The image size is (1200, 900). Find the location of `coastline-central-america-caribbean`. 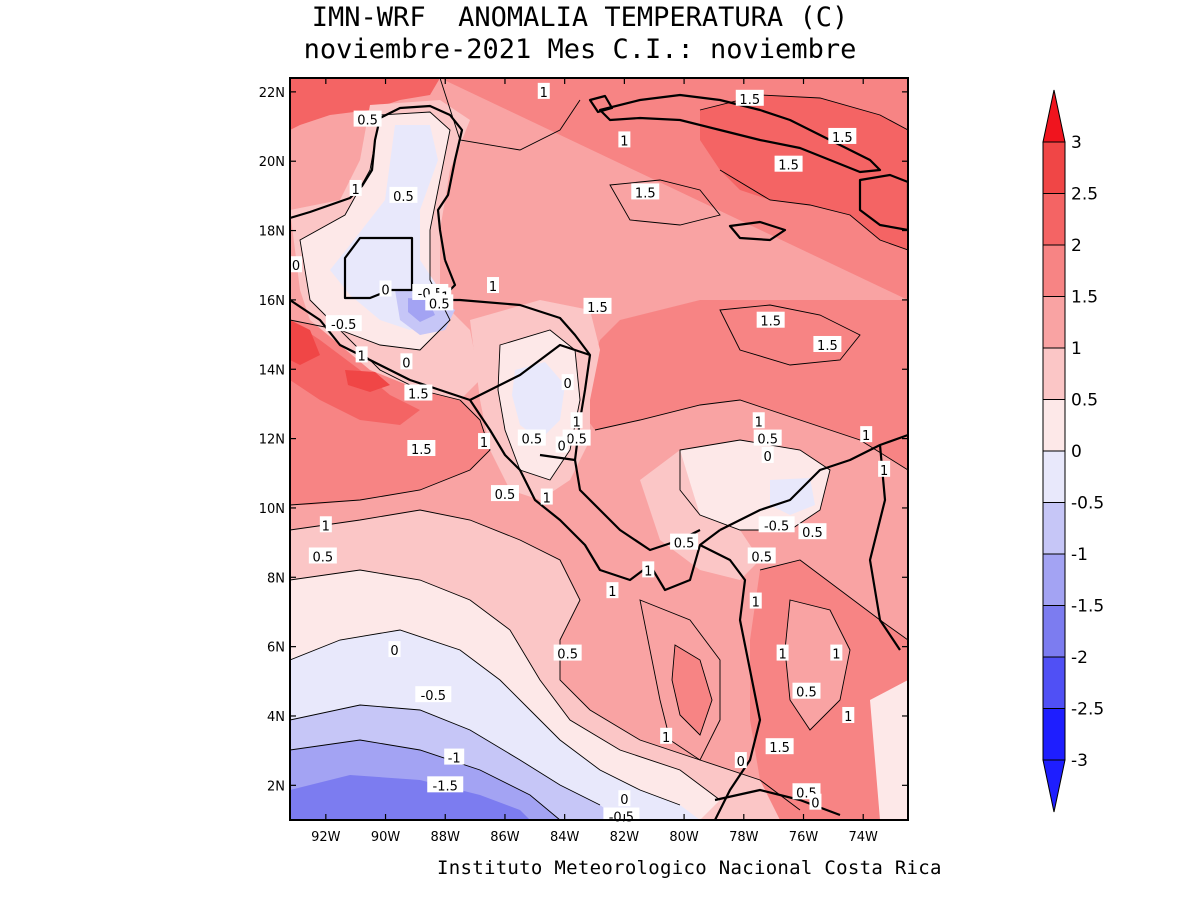

coastline-central-america-caribbean is located at coordinates (569, 405).